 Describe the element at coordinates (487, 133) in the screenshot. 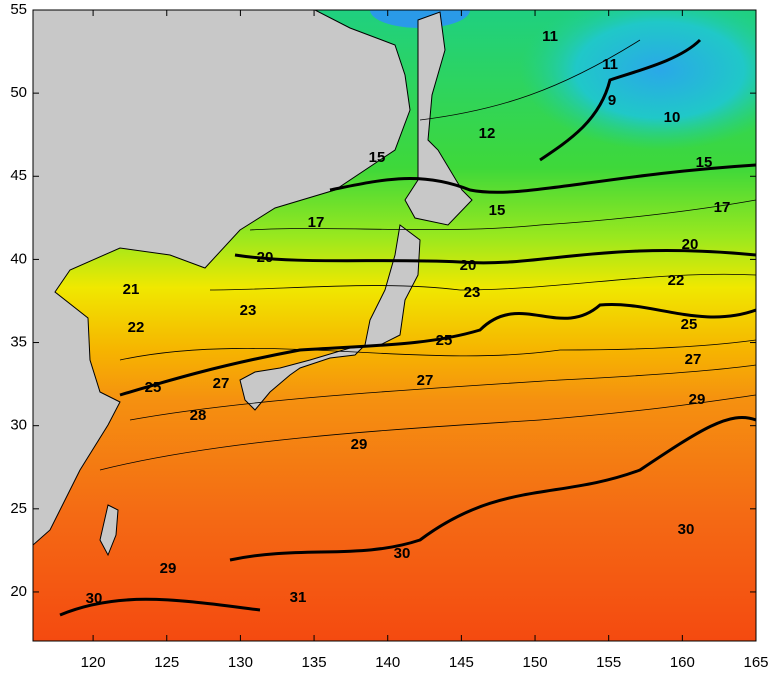

I see `contour-label: 12` at that location.